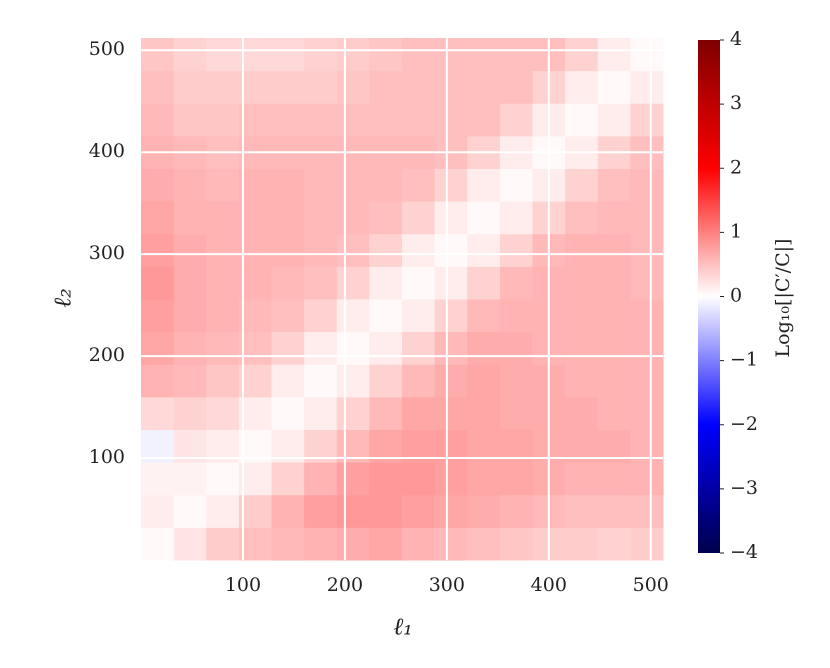 The height and width of the screenshot is (668, 830). I want to click on x-tick-label: 500, so click(651, 585).